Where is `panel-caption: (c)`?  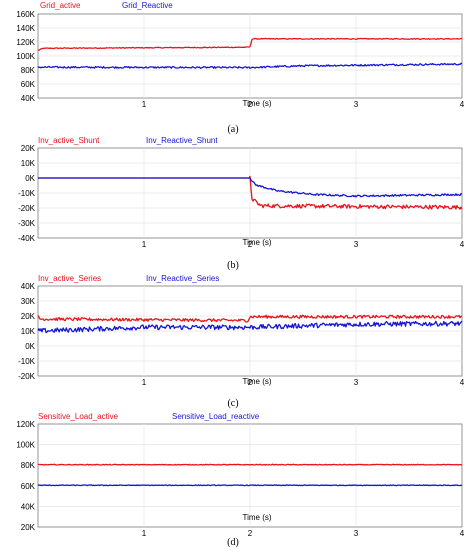 panel-caption: (c) is located at coordinates (232, 403).